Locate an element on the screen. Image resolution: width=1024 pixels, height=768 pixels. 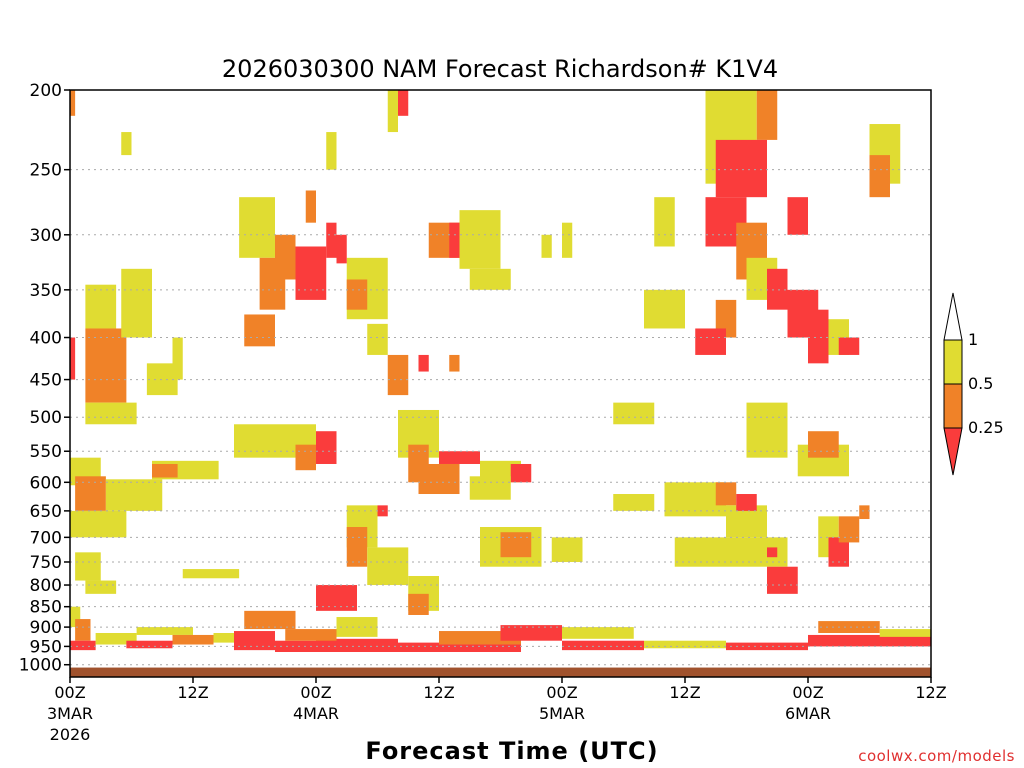
y-tick-label: 750 is located at coordinates (46, 563).